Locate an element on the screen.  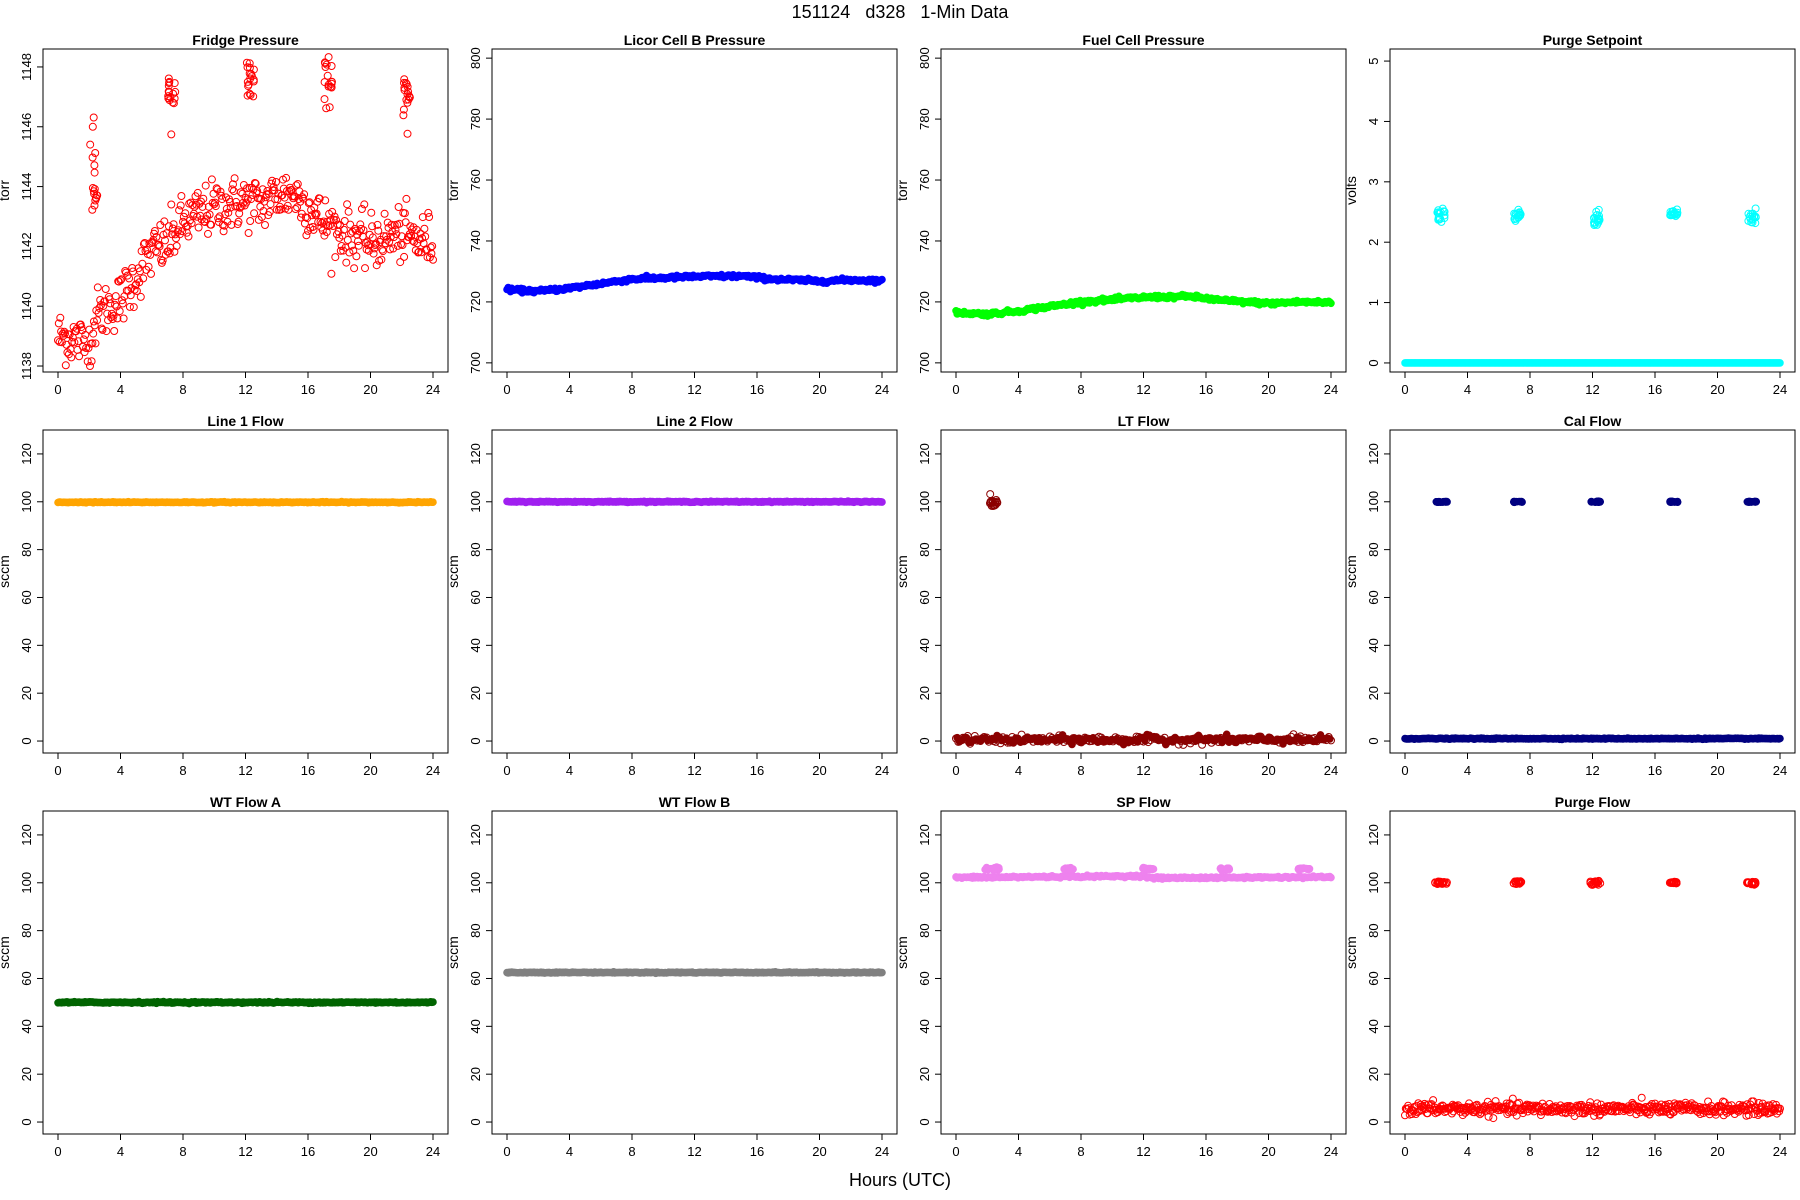
y-tick-label: 740 is located at coordinates (924, 241).